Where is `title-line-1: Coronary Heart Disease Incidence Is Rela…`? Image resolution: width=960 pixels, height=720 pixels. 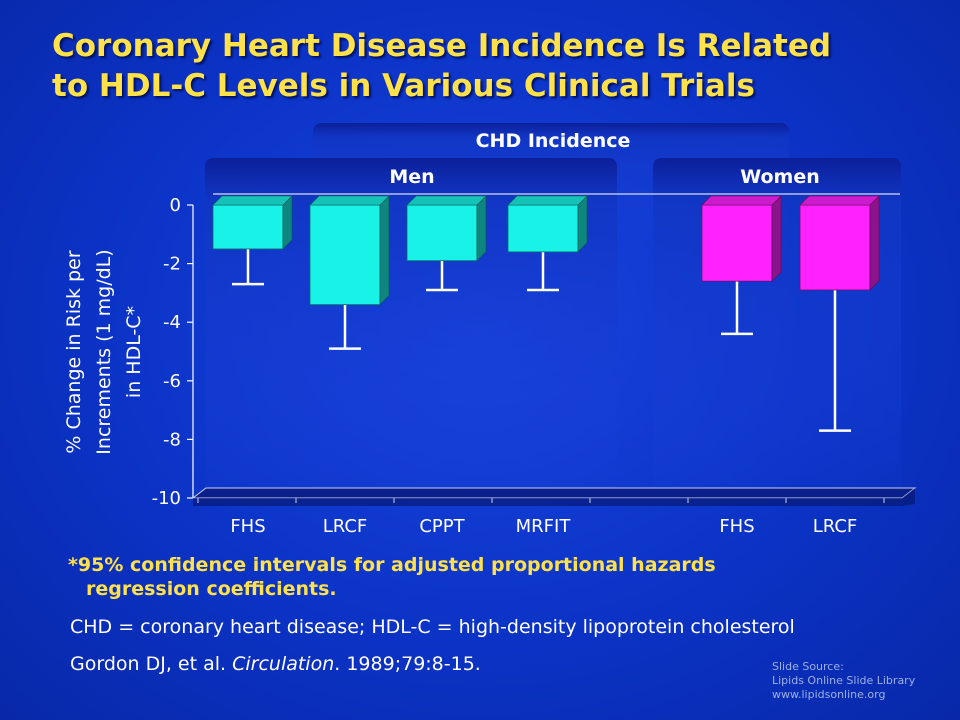
title-line-1: Coronary Heart Disease Incidence Is Rela… is located at coordinates (442, 46).